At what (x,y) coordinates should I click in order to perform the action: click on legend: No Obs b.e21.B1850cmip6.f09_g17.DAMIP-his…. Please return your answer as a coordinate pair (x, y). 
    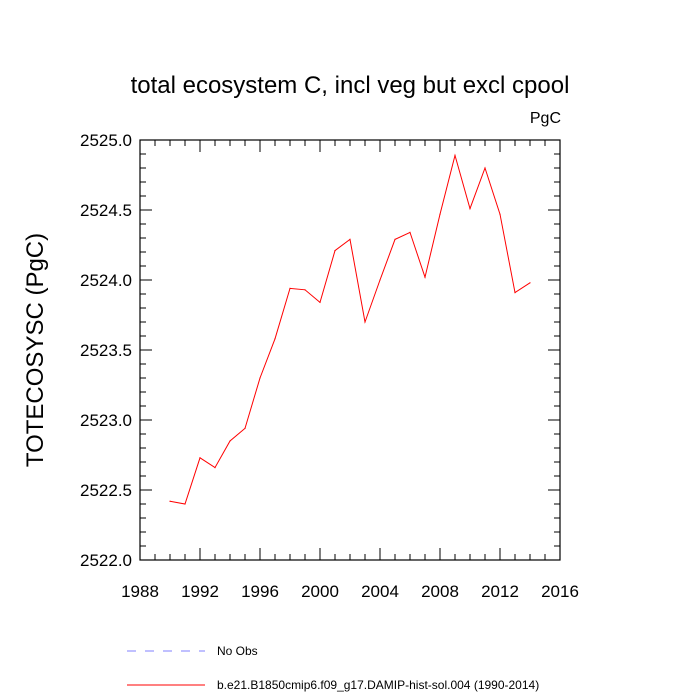
    Looking at the image, I should click on (333, 668).